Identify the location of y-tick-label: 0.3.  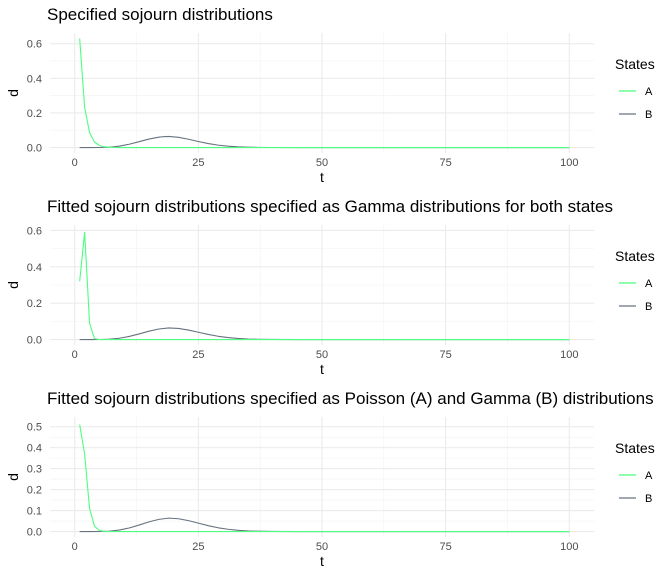
(34, 470).